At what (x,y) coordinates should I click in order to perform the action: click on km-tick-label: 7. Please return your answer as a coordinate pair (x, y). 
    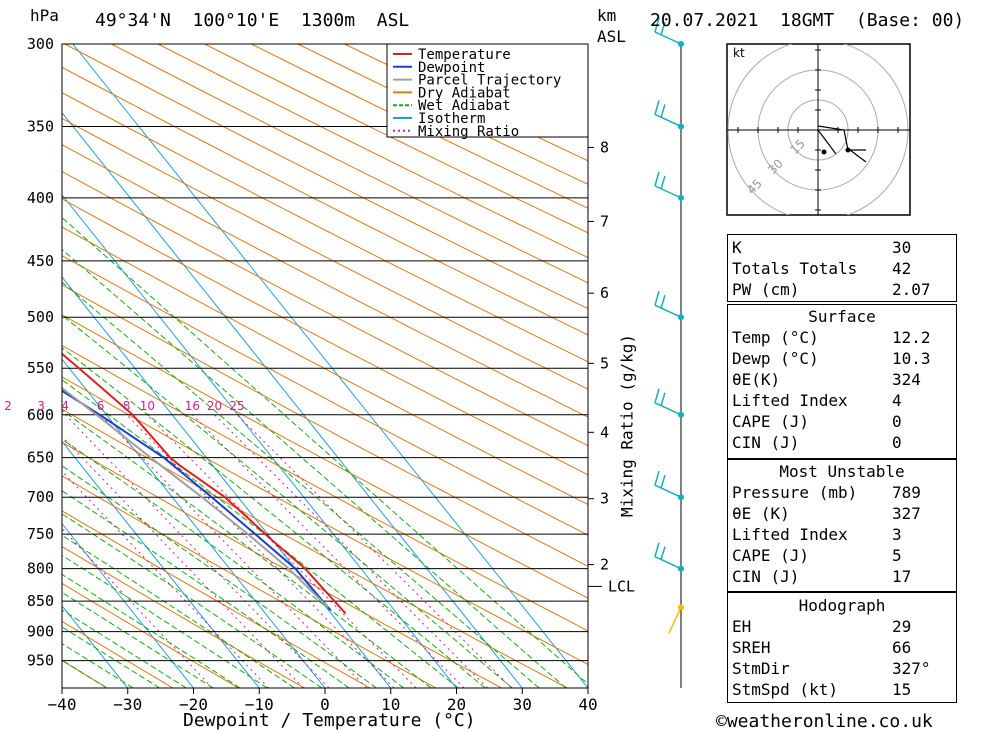
    Looking at the image, I should click on (604, 221).